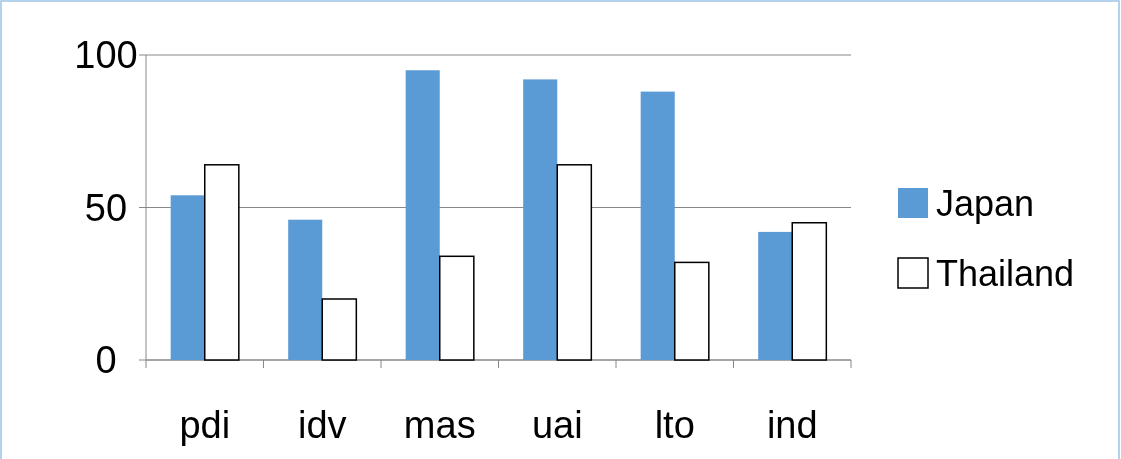  What do you see at coordinates (985, 203) in the screenshot?
I see `legend-label: Japan` at bounding box center [985, 203].